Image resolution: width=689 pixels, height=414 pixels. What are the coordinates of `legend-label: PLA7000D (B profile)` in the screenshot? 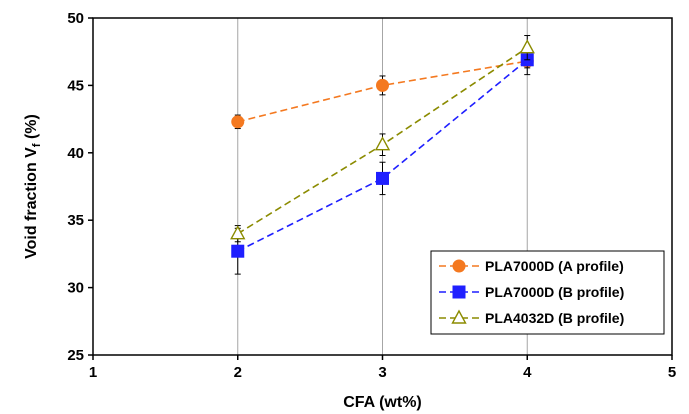 It's located at (554, 292).